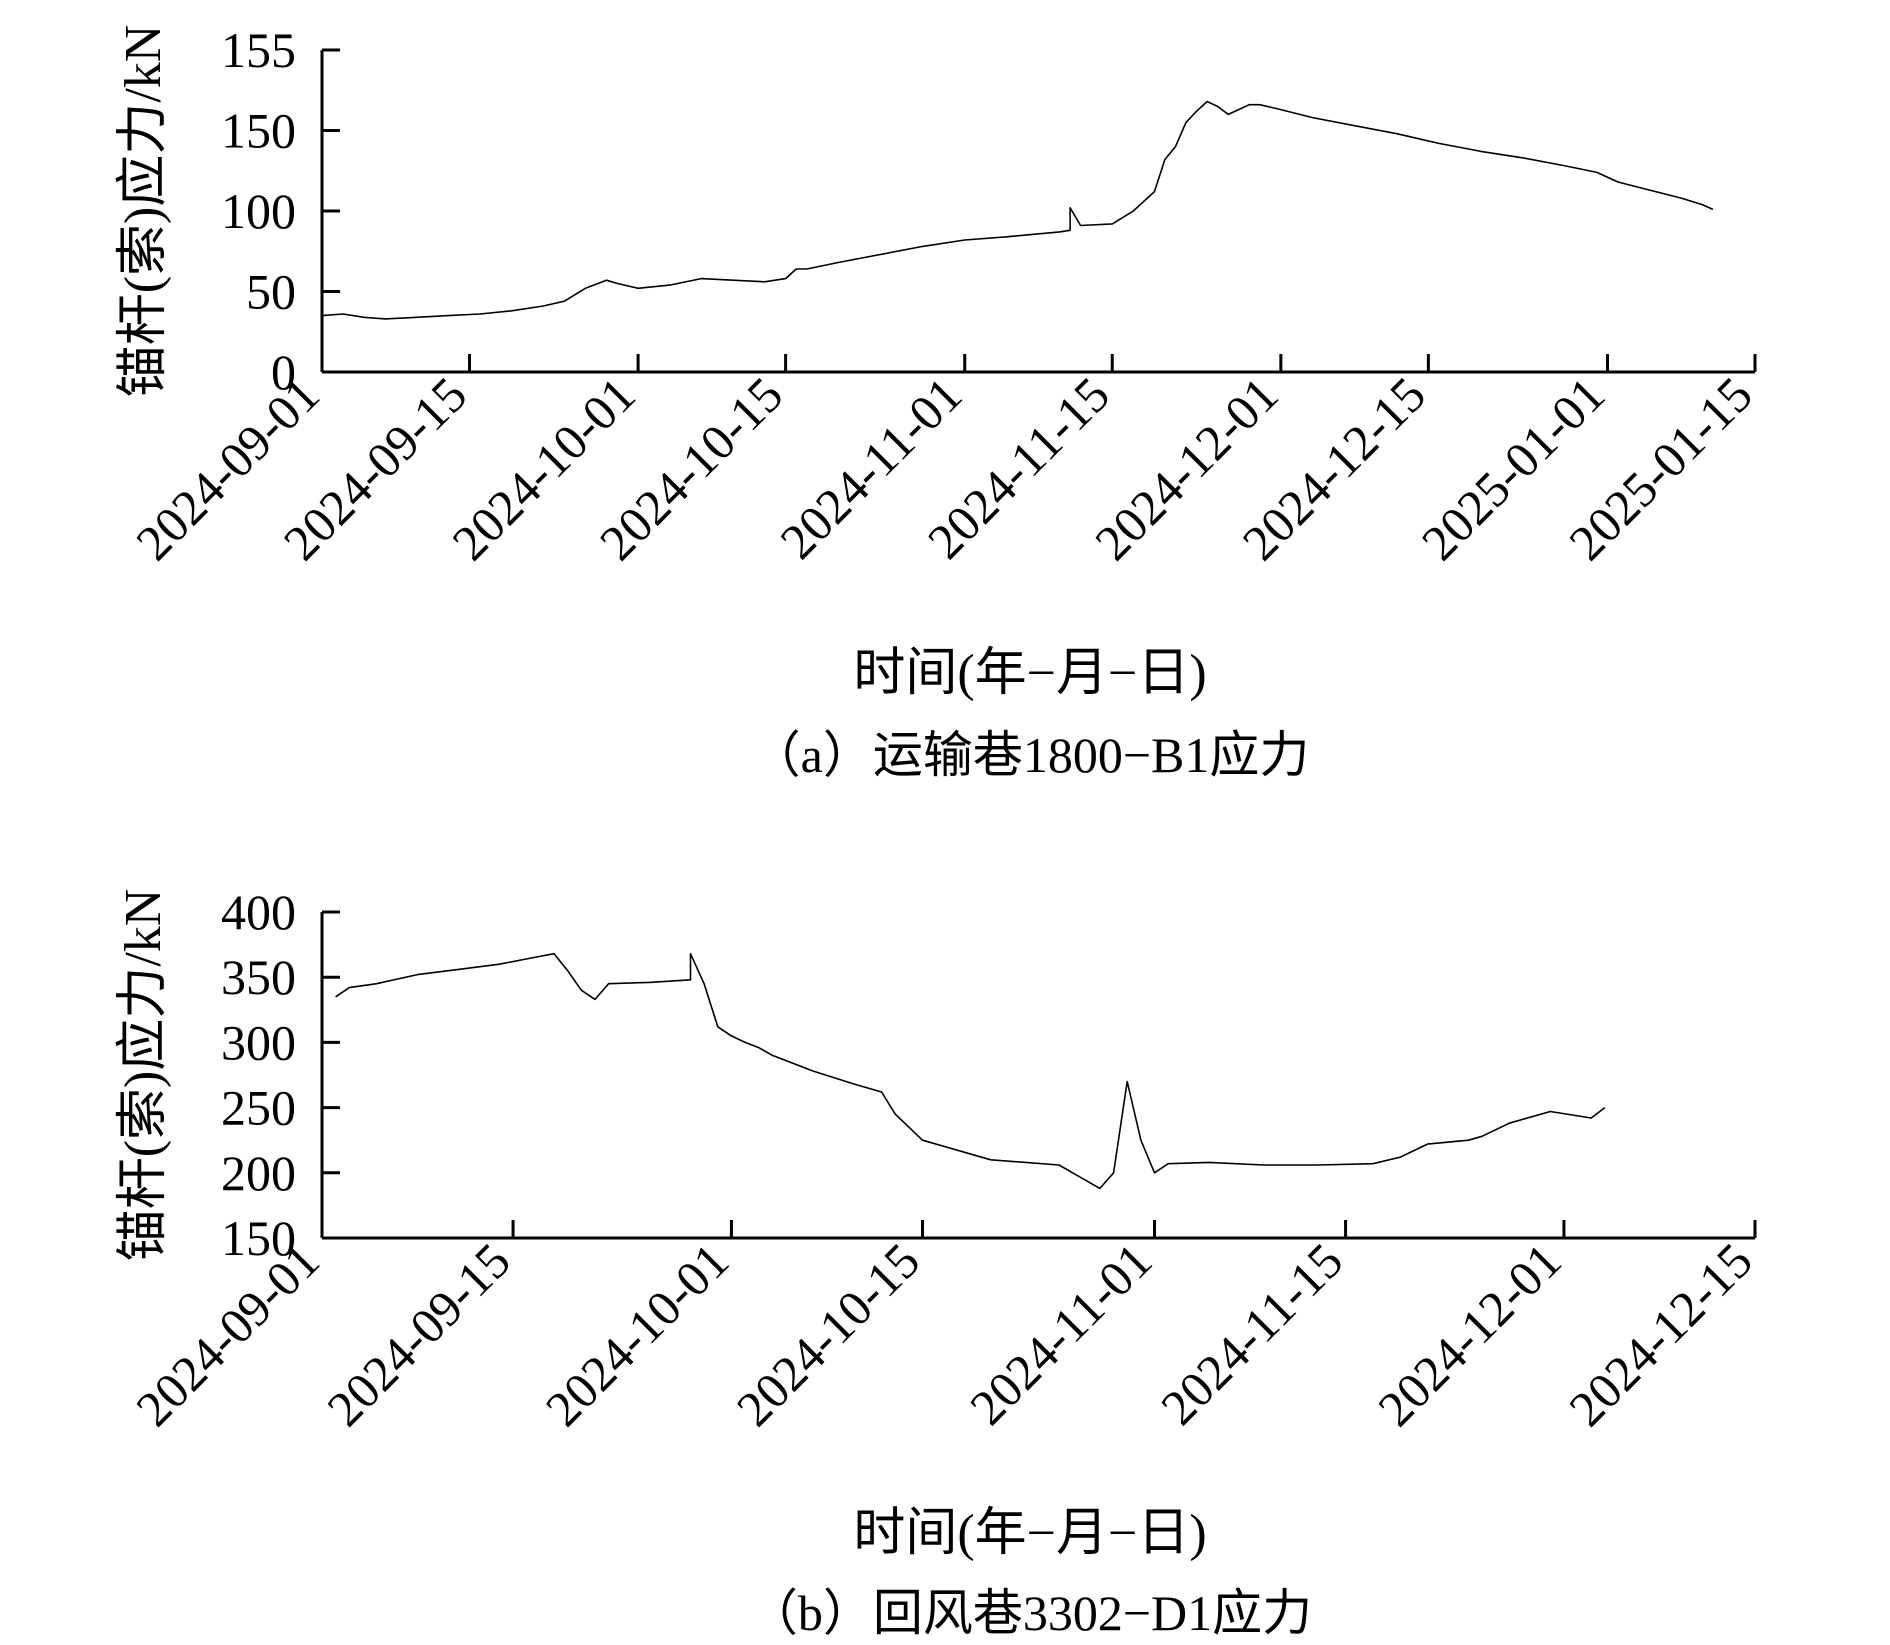 Image resolution: width=1890 pixels, height=1645 pixels. What do you see at coordinates (1660, 1334) in the screenshot?
I see `chart-b-x-tick-label: 2024-12-15` at bounding box center [1660, 1334].